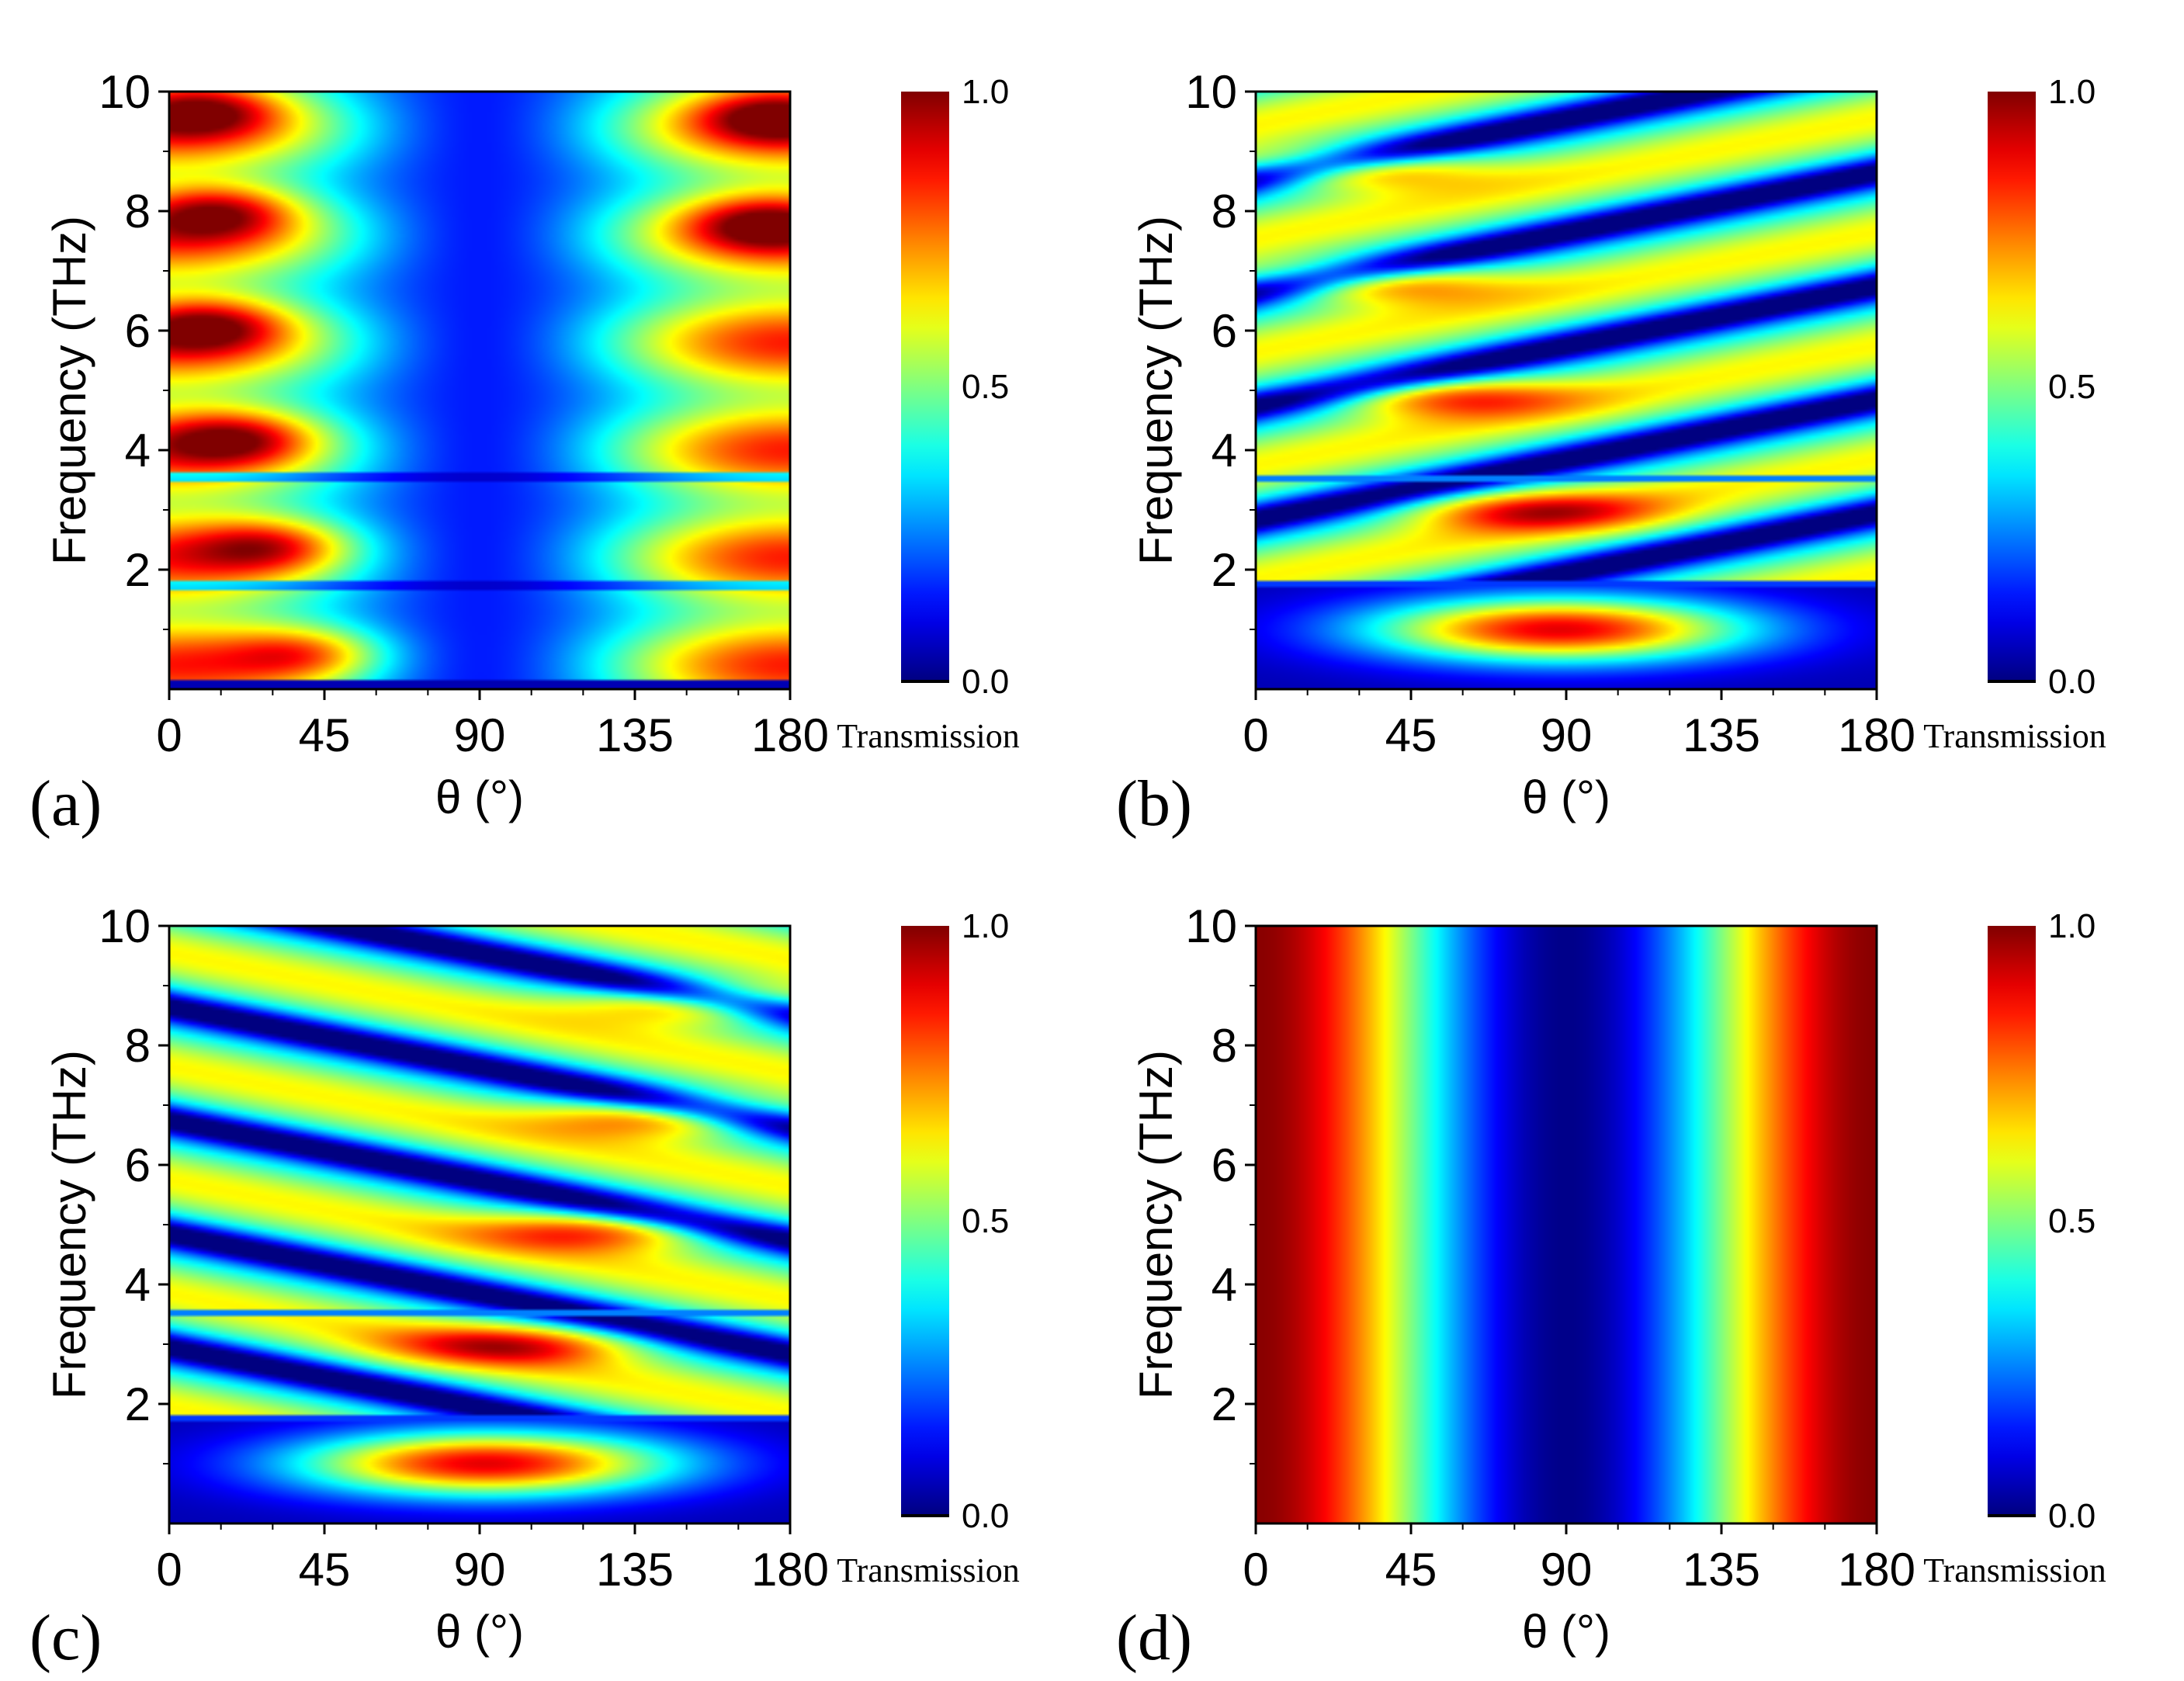 This screenshot has width=2184, height=1681. What do you see at coordinates (1154, 804) in the screenshot?
I see `panel-label: (b)` at bounding box center [1154, 804].